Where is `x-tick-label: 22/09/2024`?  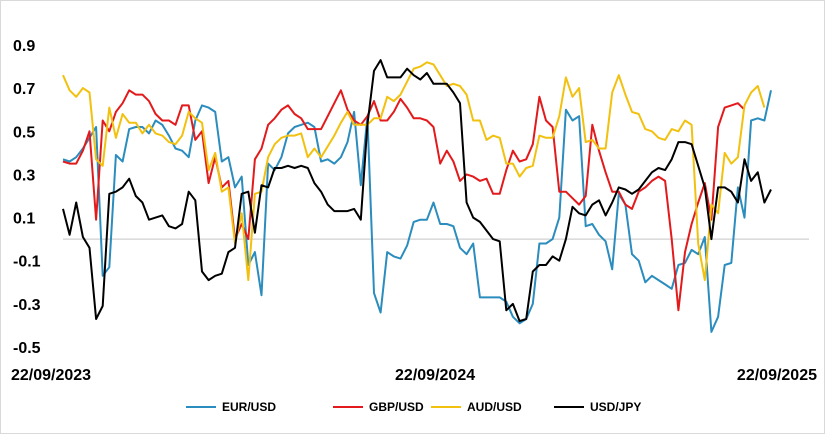
x-tick-label: 22/09/2024 is located at coordinates (435, 375).